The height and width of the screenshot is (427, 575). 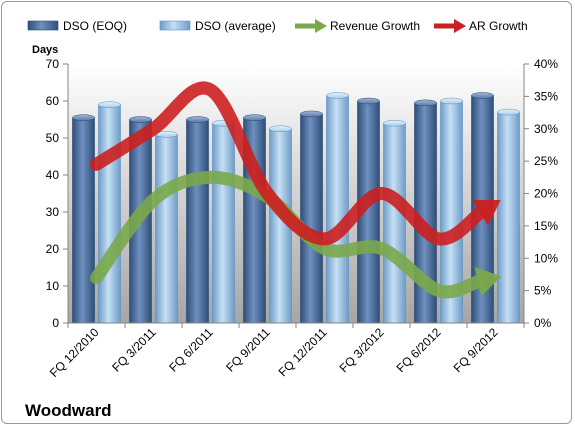 I want to click on legend-item: DSO (EOQ), so click(x=77, y=26).